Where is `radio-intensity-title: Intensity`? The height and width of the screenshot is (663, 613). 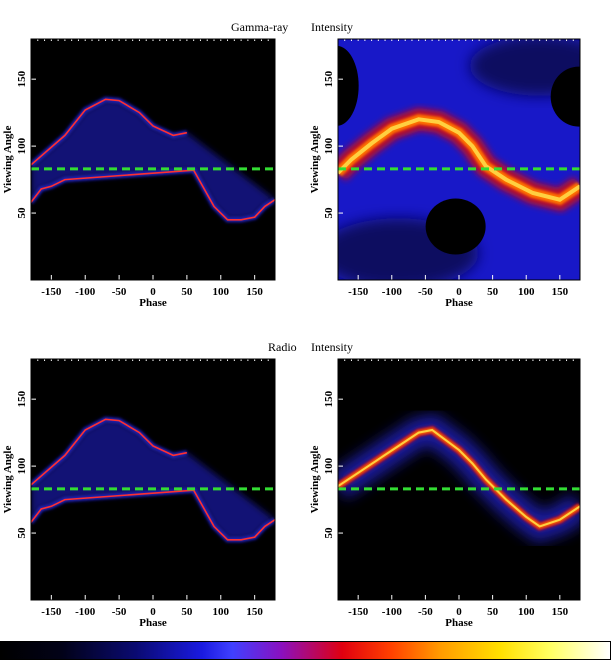 radio-intensity-title: Intensity is located at coordinates (332, 347).